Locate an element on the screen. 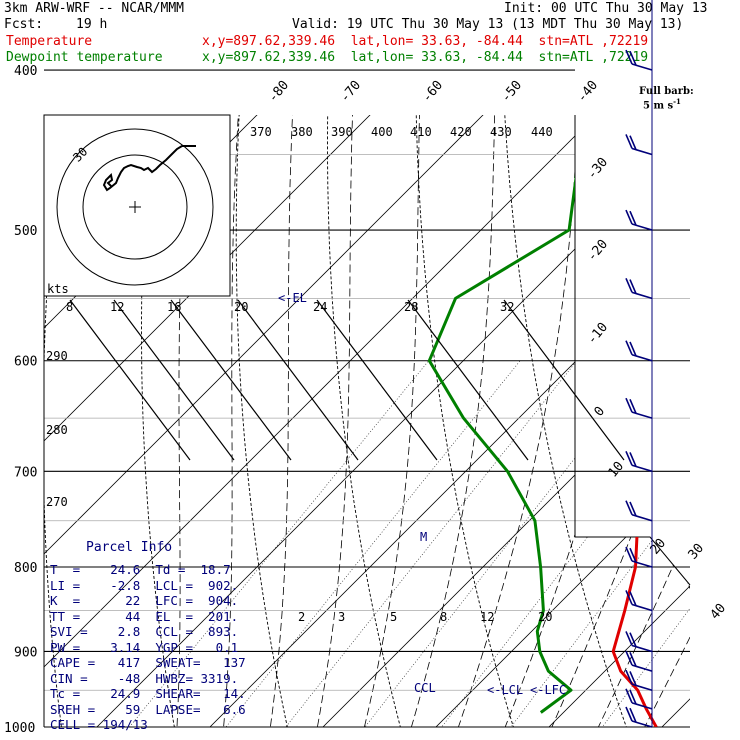 This screenshot has height=740, width=740. hodograph-units: kts is located at coordinates (58, 289).